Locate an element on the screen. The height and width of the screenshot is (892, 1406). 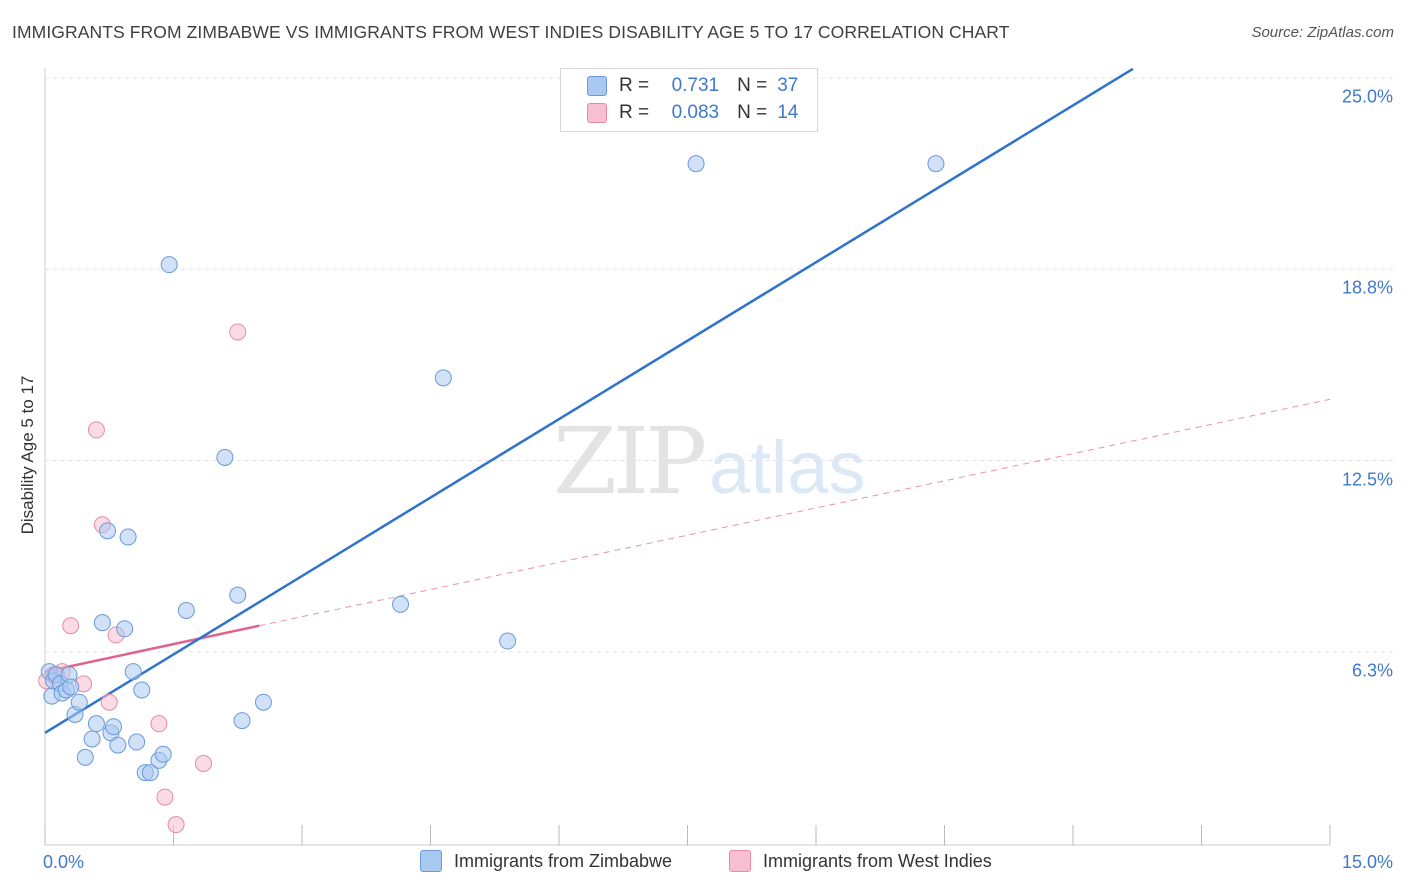
correlation-legend: R = 0.731 N = 37 R = 0.083 N = 14 is located at coordinates (689, 100).